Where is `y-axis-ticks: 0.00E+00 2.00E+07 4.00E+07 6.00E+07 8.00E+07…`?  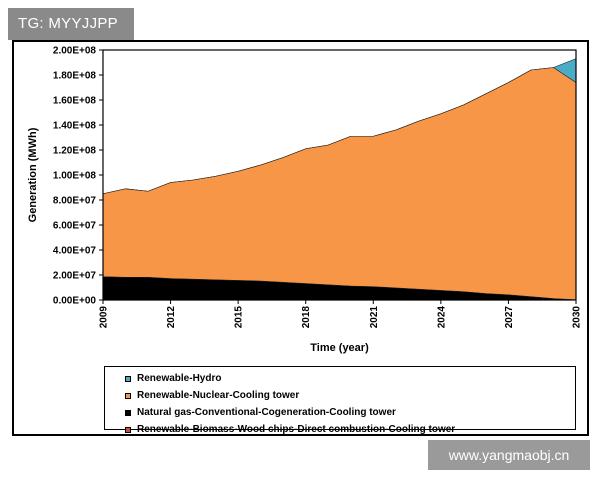
y-axis-ticks: 0.00E+00 2.00E+07 4.00E+07 6.00E+07 8.00E+07… is located at coordinates (78, 176).